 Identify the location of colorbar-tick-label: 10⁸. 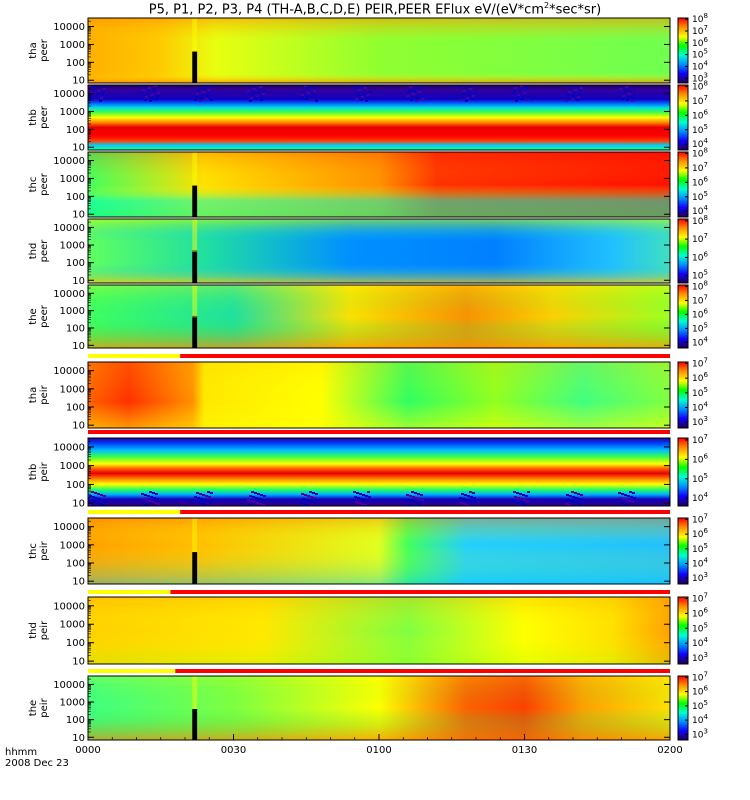
(700, 18).